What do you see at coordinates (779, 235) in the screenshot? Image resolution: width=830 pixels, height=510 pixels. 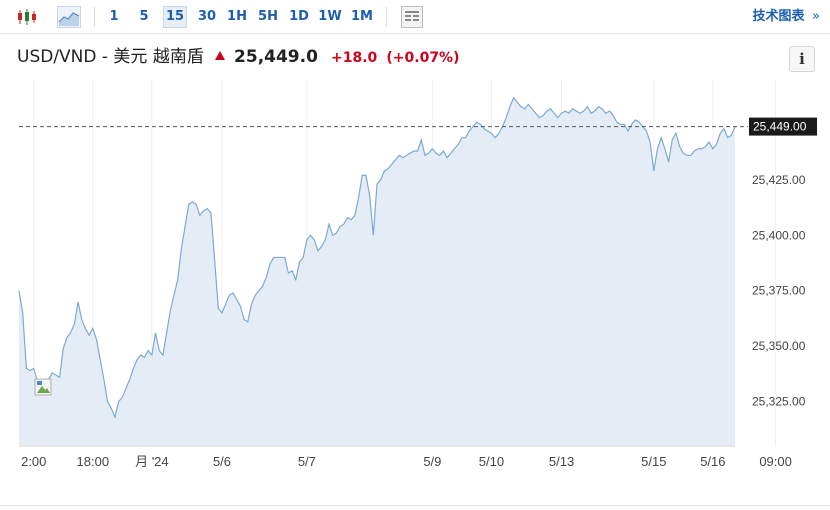 I see `y-tick-label: 25,400.00` at bounding box center [779, 235].